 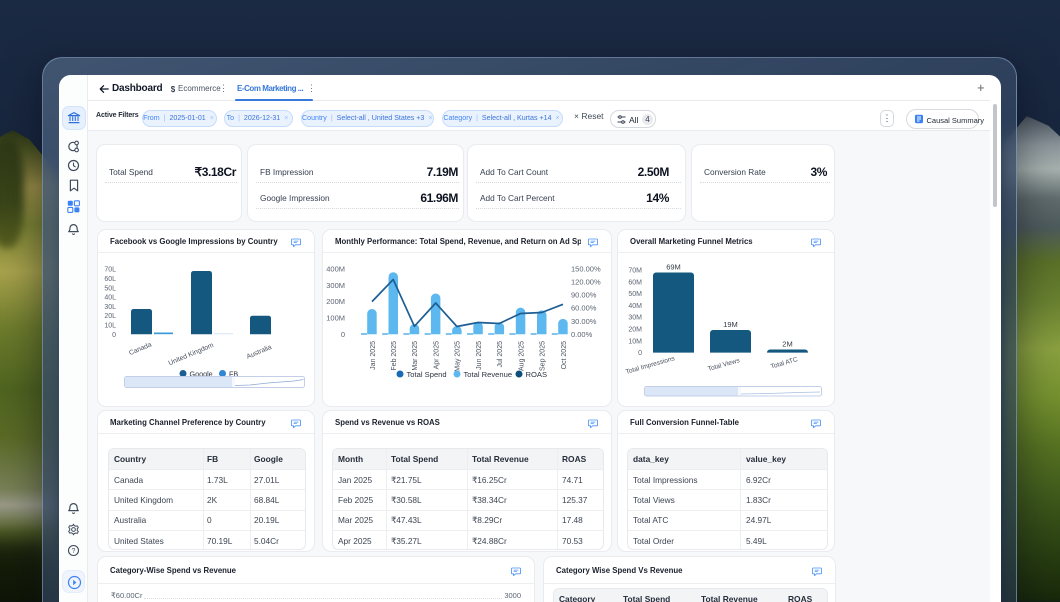 I want to click on svg-text: 120.00%, so click(x=586, y=282).